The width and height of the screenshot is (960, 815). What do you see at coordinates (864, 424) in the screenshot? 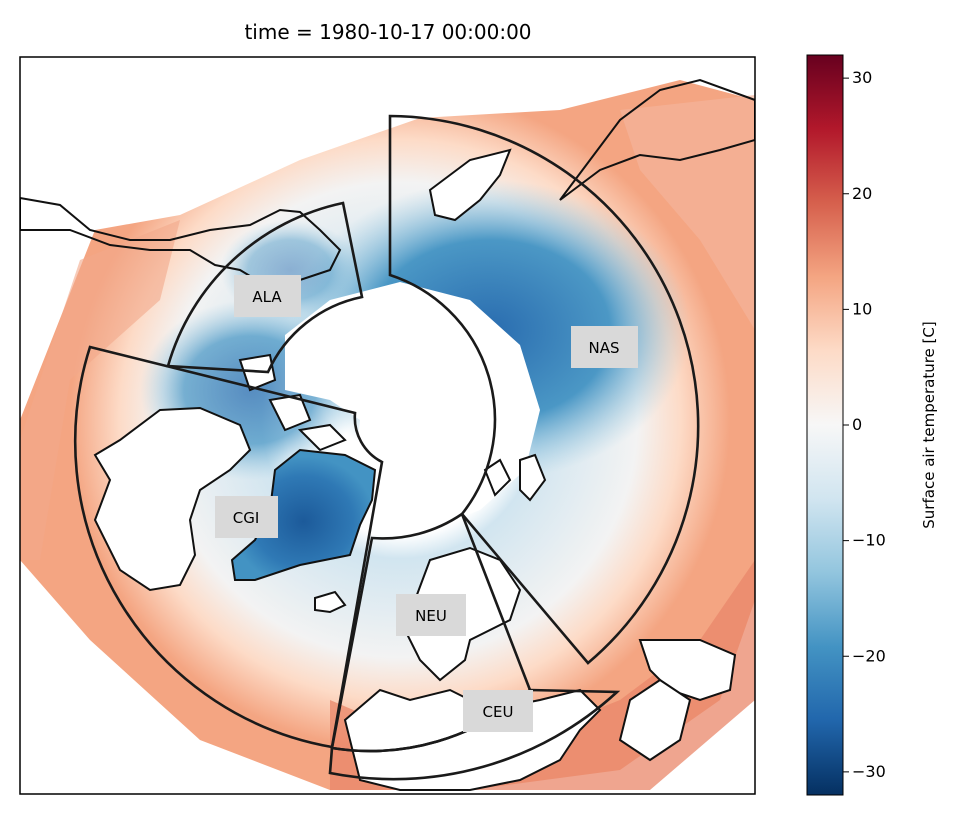
I see `colorbar-ticks: 30 20 10 0 −10 −20 −30` at bounding box center [864, 424].